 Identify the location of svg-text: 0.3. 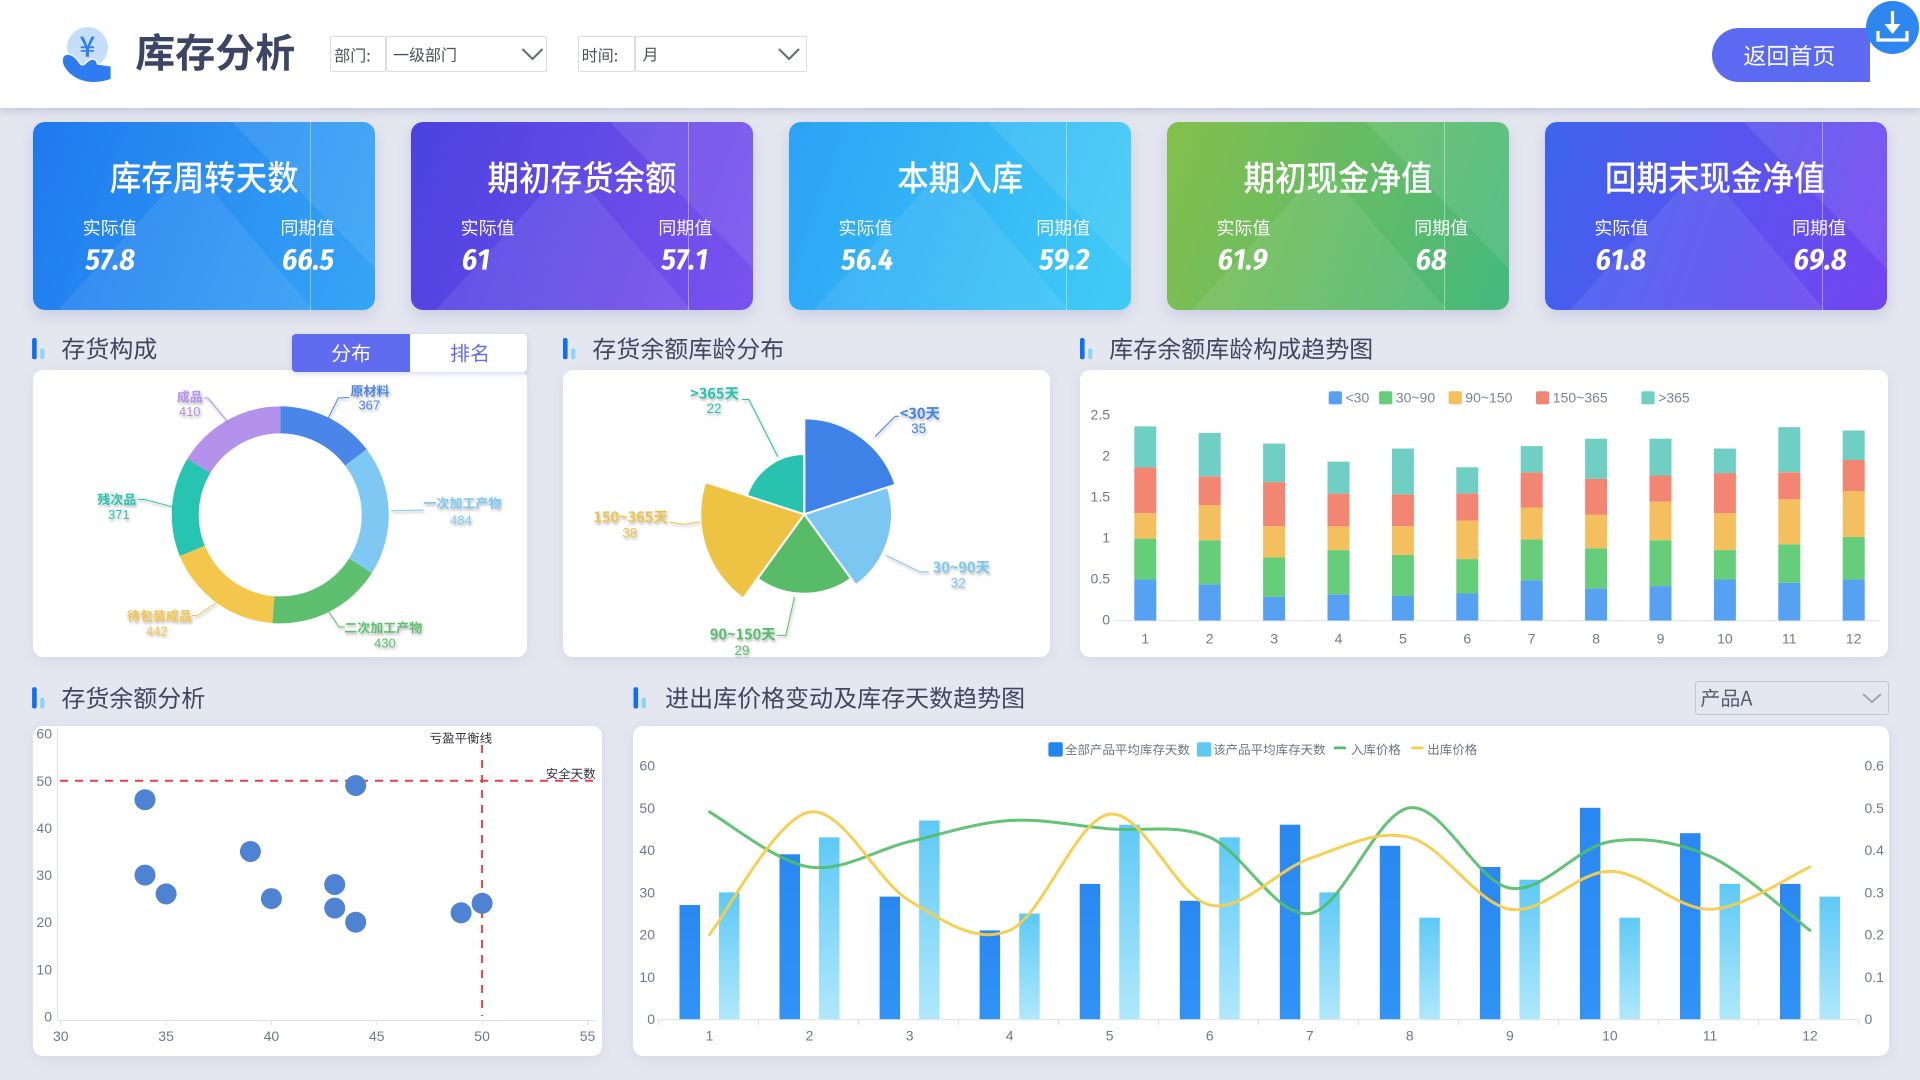
(1875, 892).